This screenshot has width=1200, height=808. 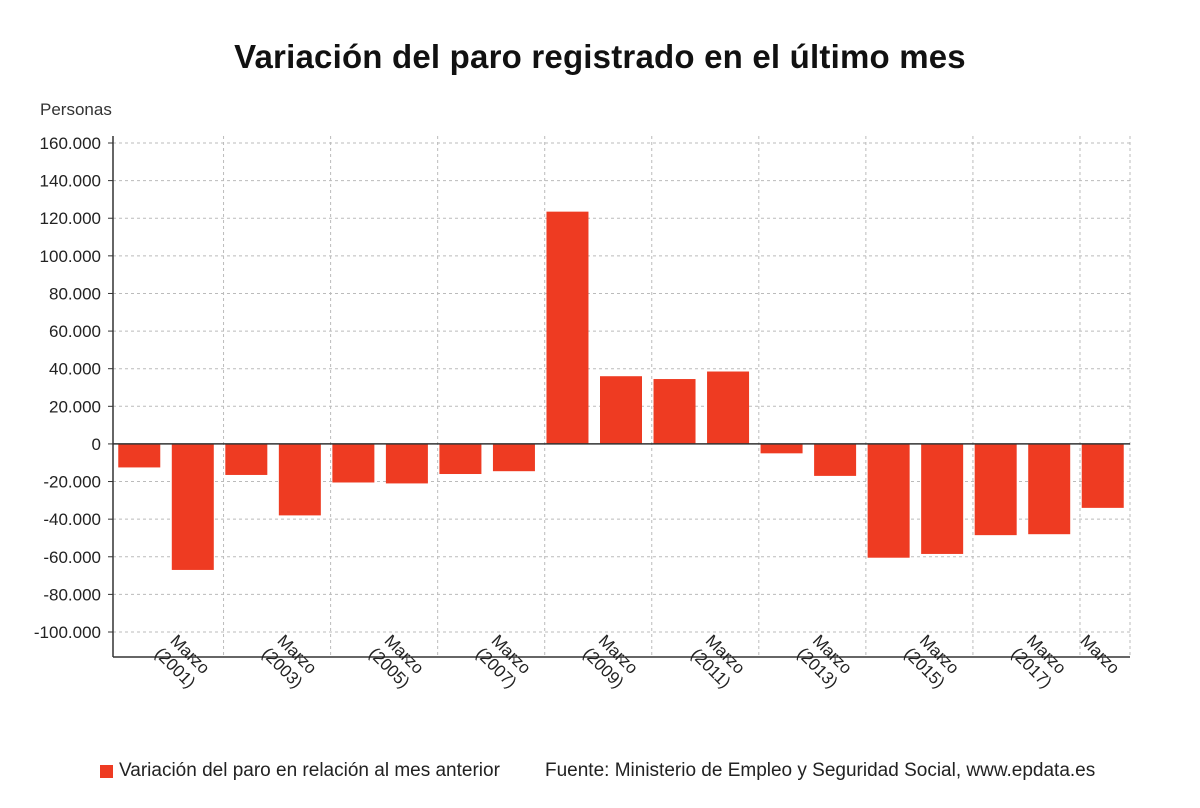 What do you see at coordinates (67, 632) in the screenshot?
I see `y-tick-label: -100.000` at bounding box center [67, 632].